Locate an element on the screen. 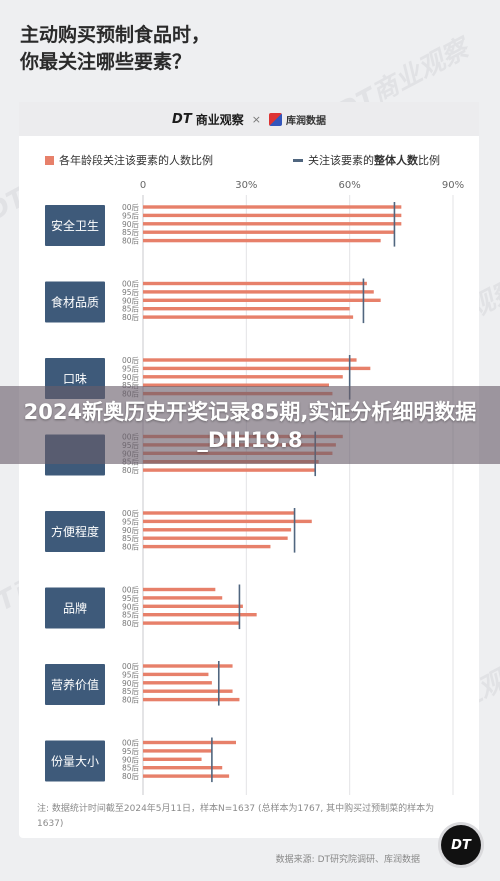 Image resolution: width=500 pixels, height=881 pixels. legend-bars: 各年龄段关注该要素的人数比例 is located at coordinates (129, 160).